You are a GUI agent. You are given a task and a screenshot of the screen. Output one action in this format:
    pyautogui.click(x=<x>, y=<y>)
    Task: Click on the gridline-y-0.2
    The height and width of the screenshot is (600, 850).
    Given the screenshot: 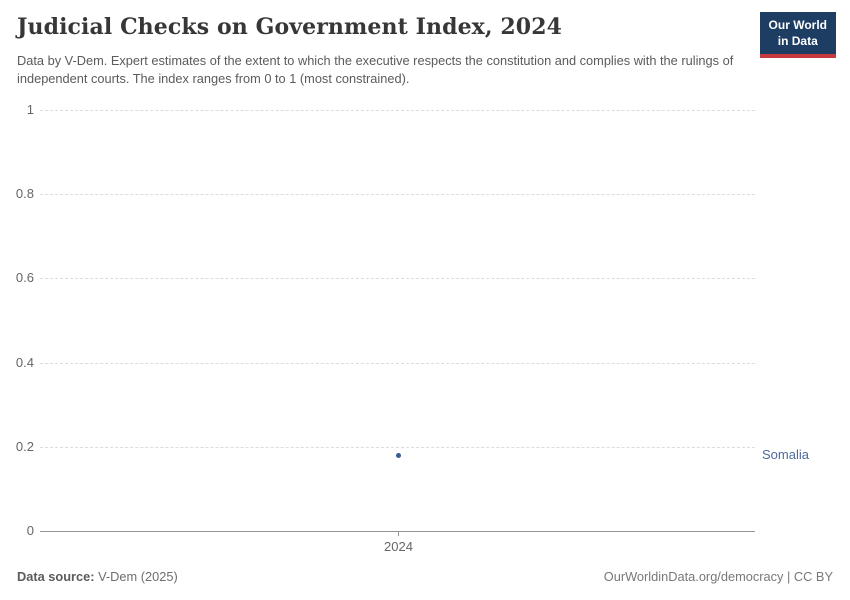 What is the action you would take?
    pyautogui.click(x=397, y=447)
    